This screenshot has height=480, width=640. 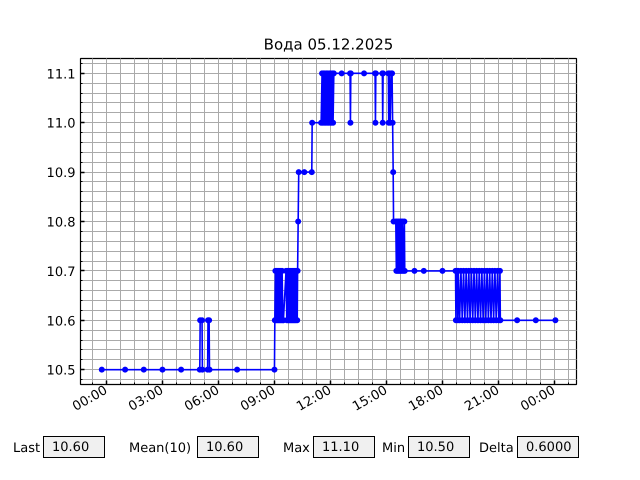 I want to click on text: 0.6000, so click(x=548, y=447).